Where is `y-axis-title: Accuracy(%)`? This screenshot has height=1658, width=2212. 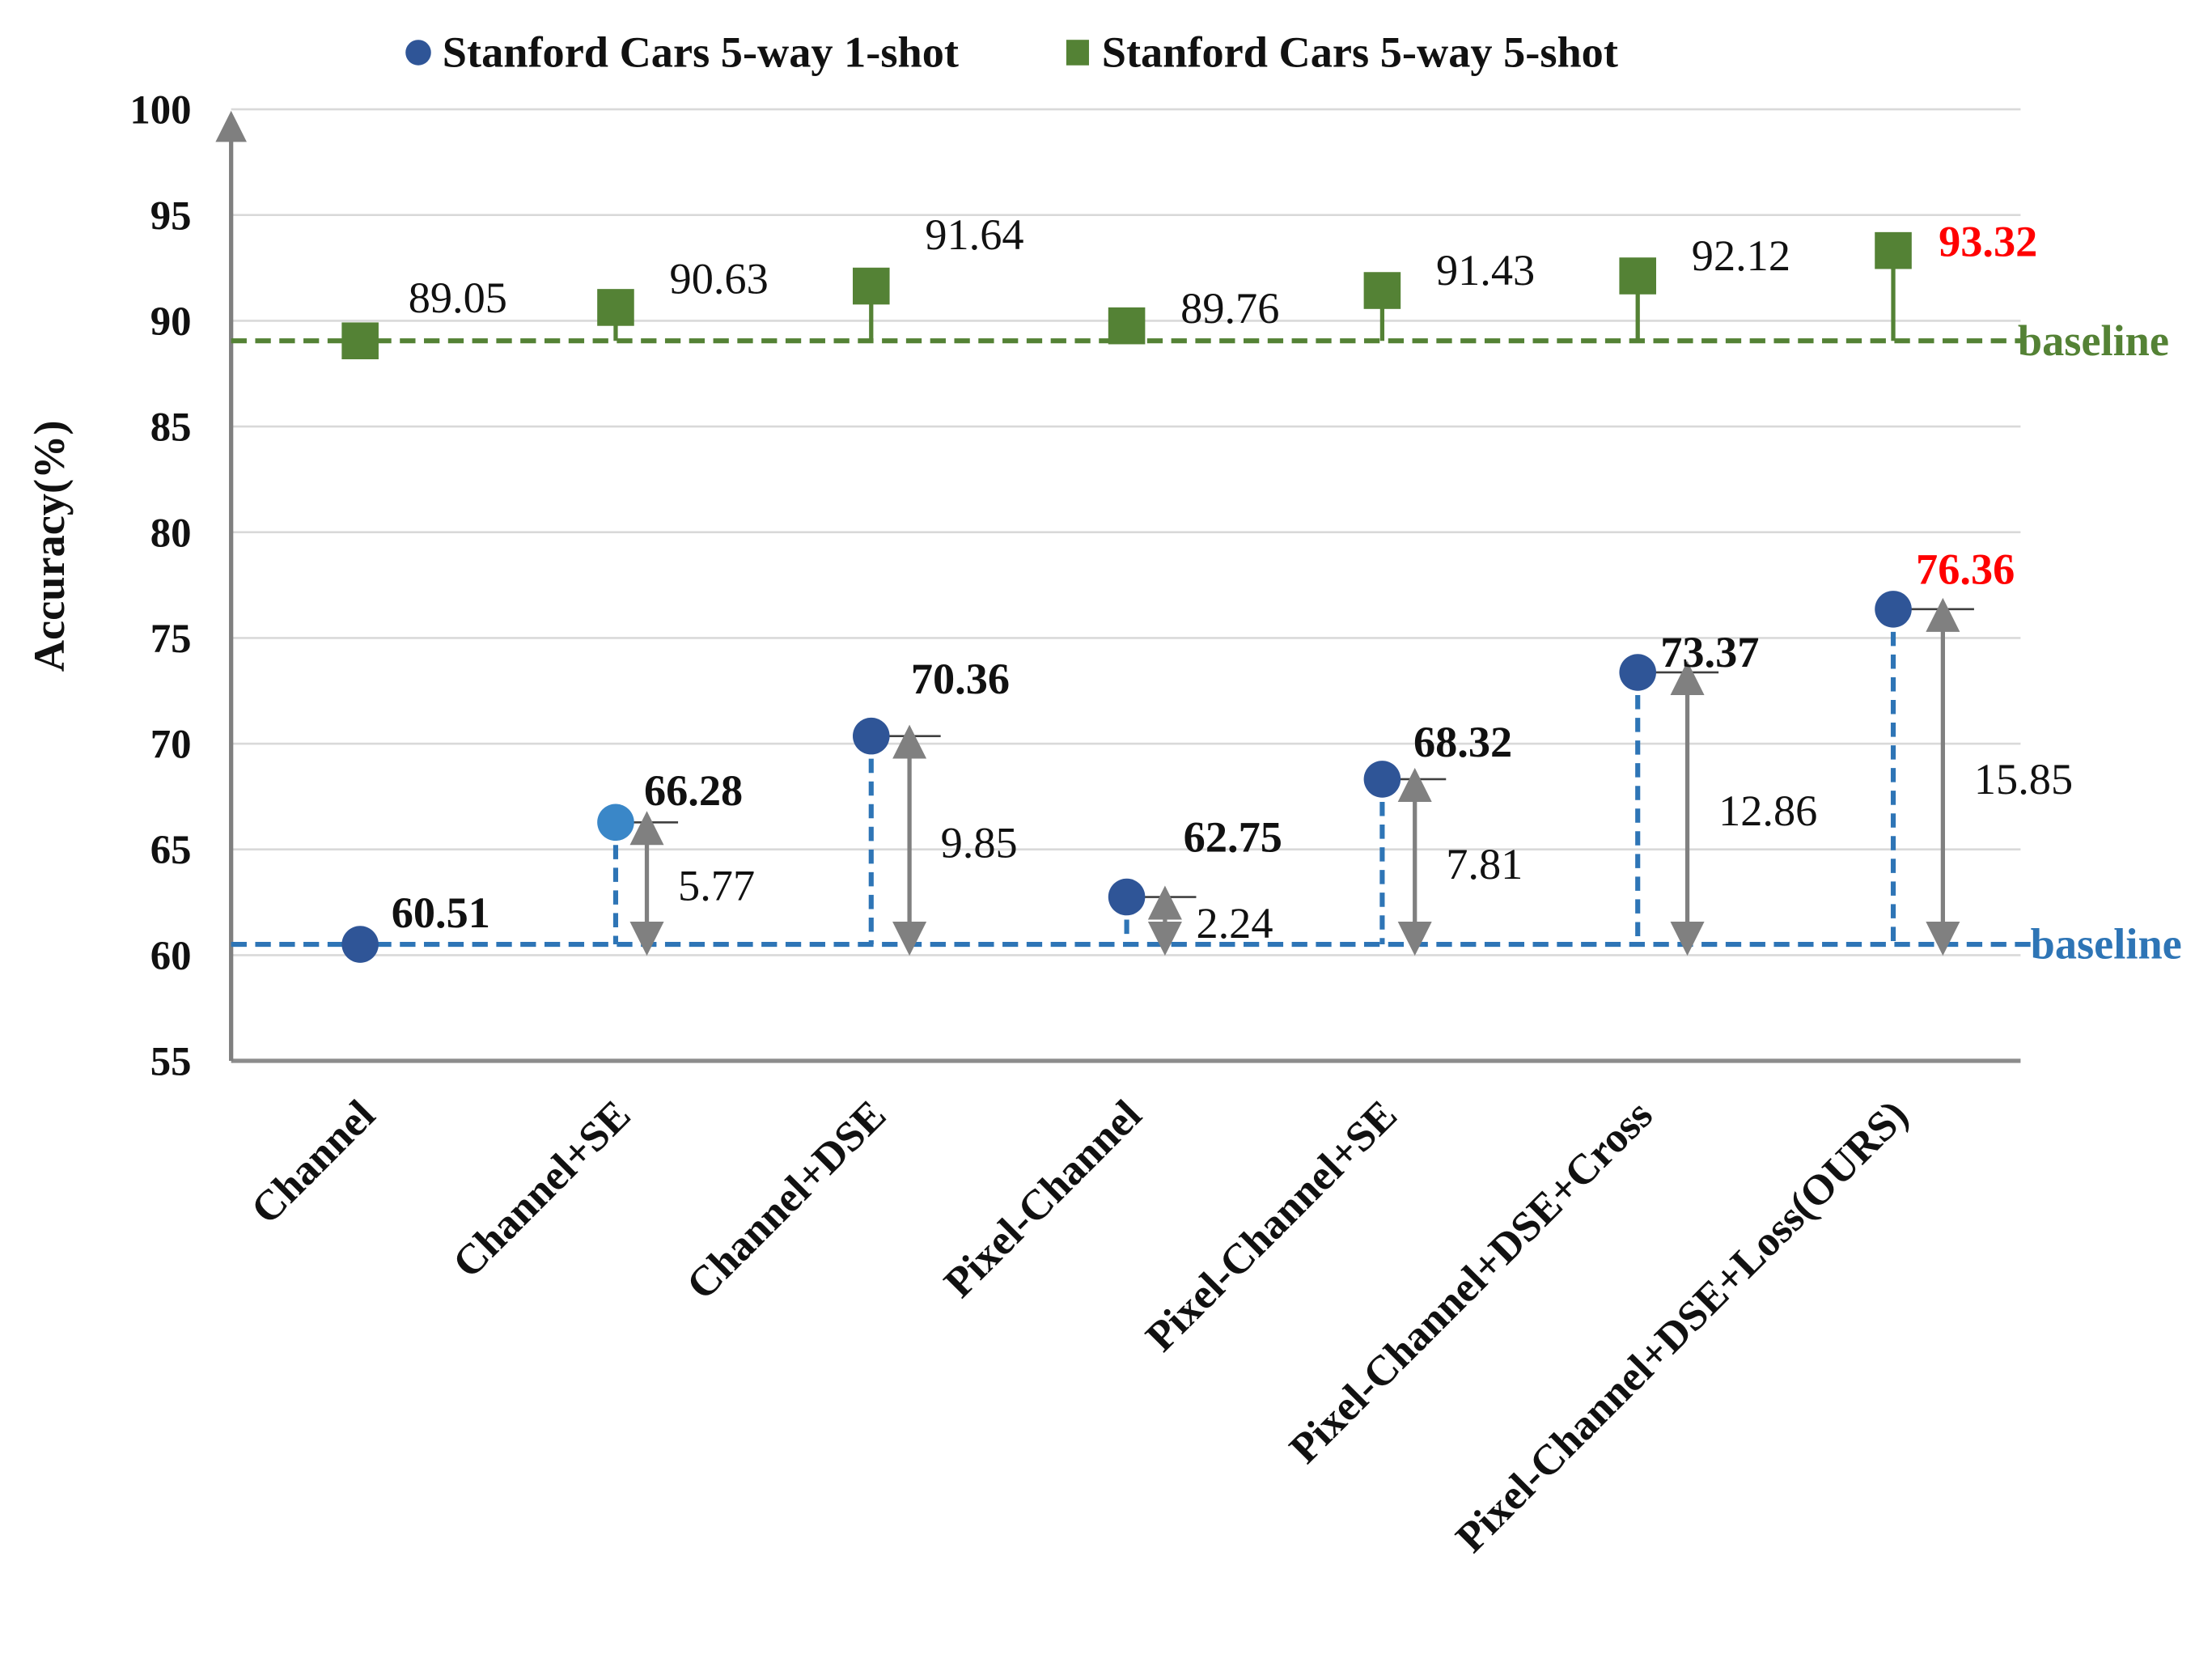
y-axis-title: Accuracy(%) is located at coordinates (49, 546).